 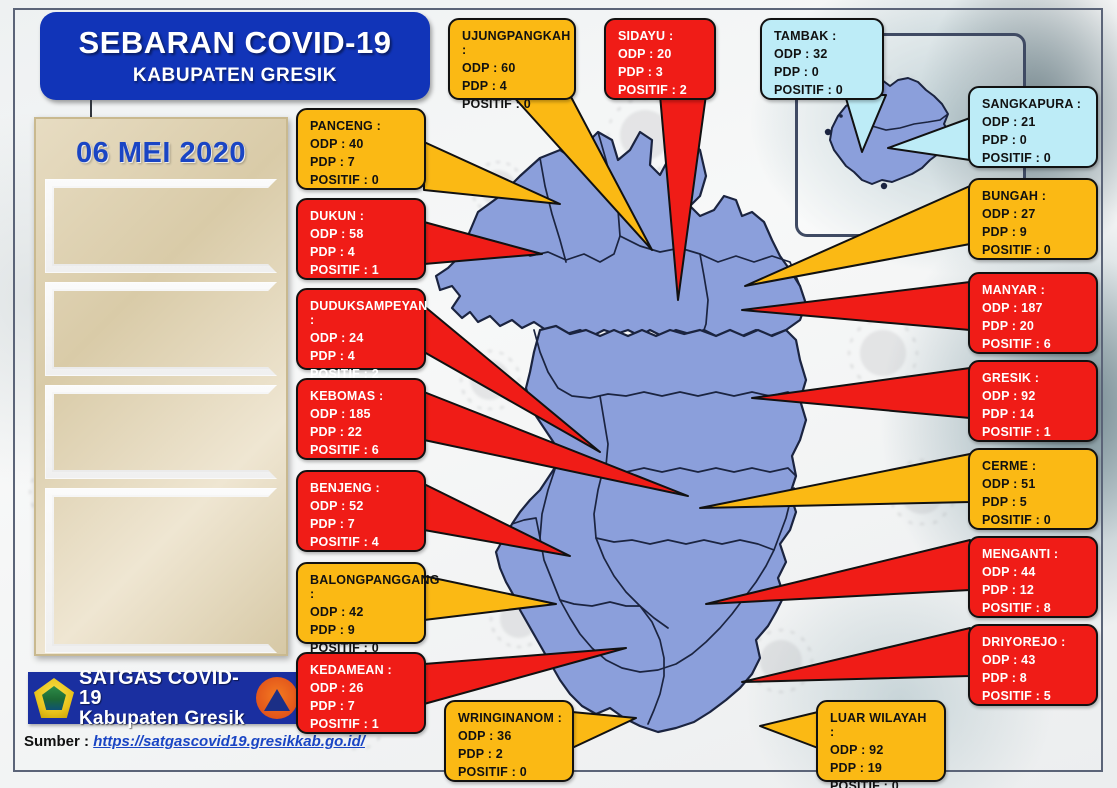 What do you see at coordinates (277, 698) in the screenshot?
I see `bnpb-logo-icon` at bounding box center [277, 698].